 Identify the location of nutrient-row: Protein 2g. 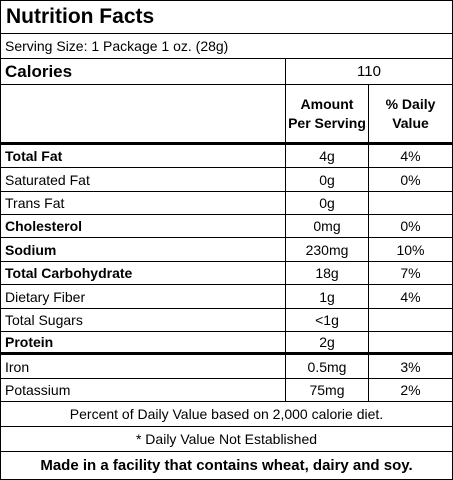
(226, 343).